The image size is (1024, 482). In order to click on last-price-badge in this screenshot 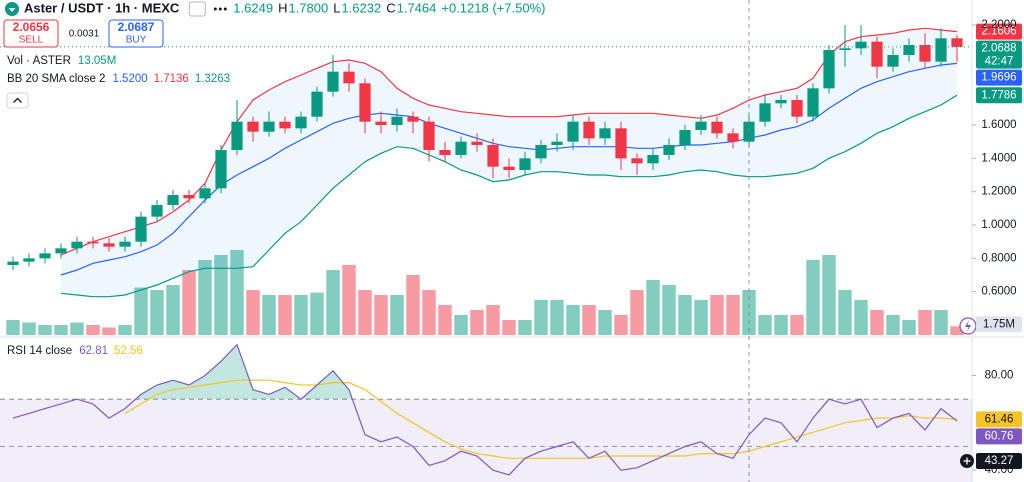, I will do `click(999, 54)`.